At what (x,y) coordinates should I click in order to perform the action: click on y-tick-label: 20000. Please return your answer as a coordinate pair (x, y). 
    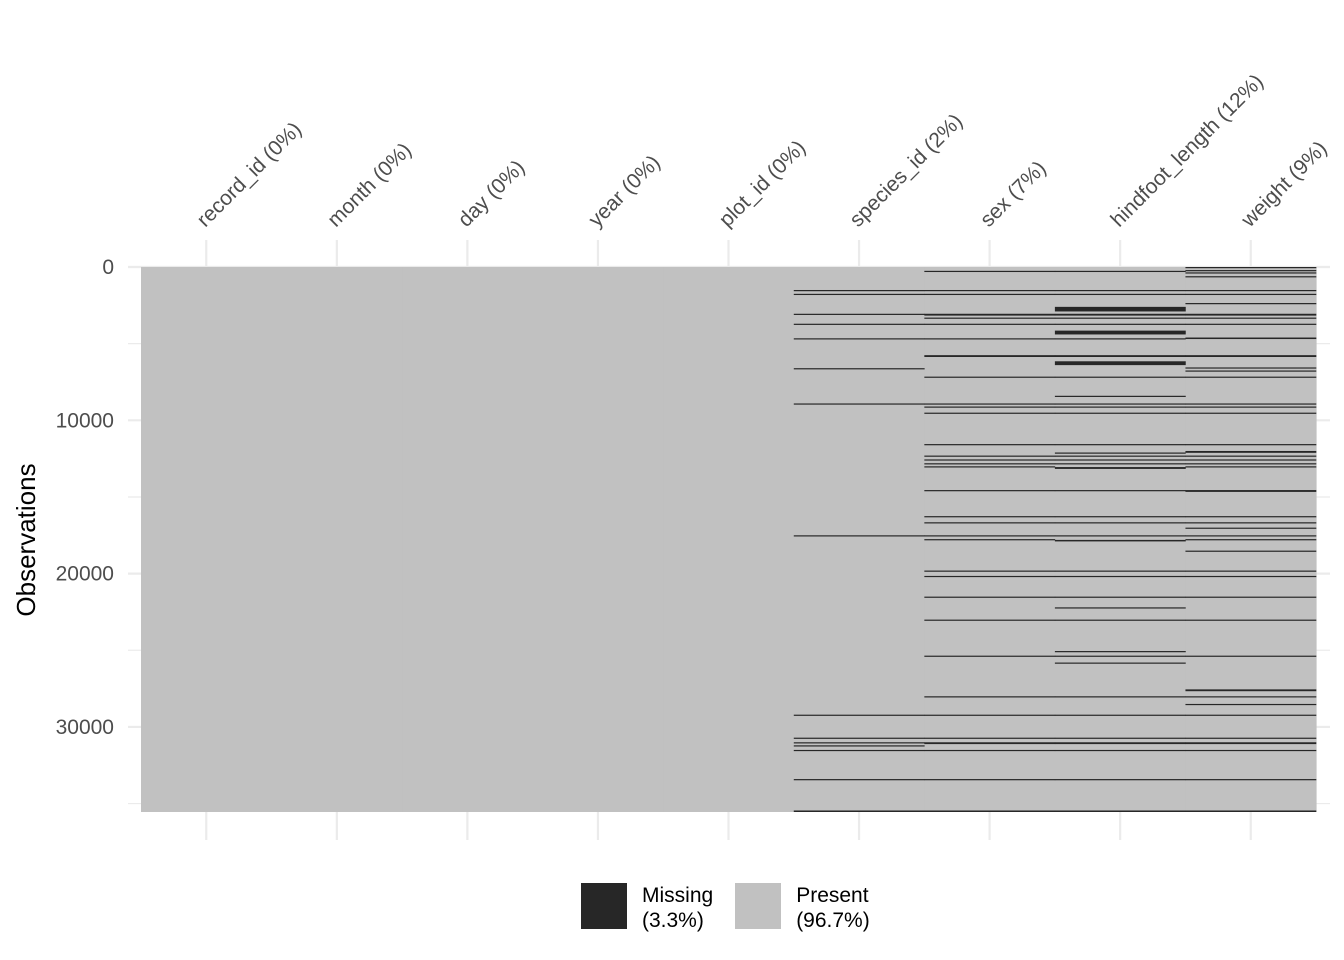
    Looking at the image, I should click on (85, 574).